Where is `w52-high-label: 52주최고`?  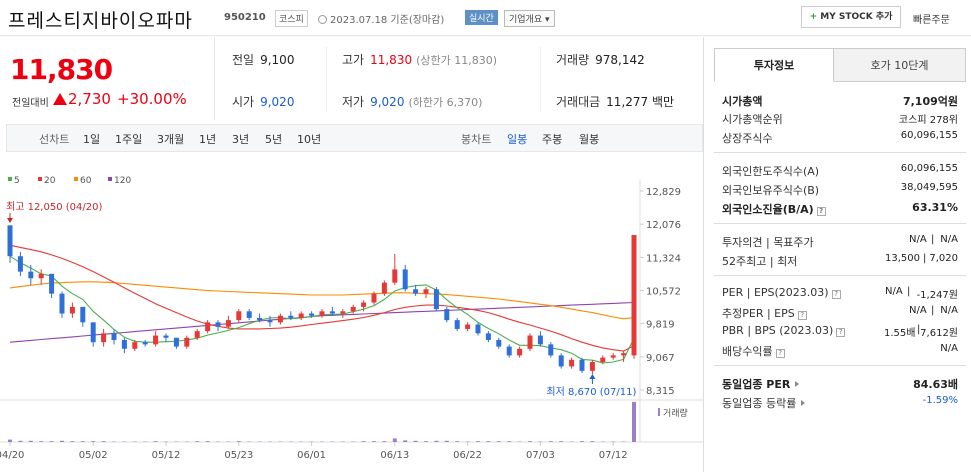
w52-high-label: 52주최고 is located at coordinates (744, 261).